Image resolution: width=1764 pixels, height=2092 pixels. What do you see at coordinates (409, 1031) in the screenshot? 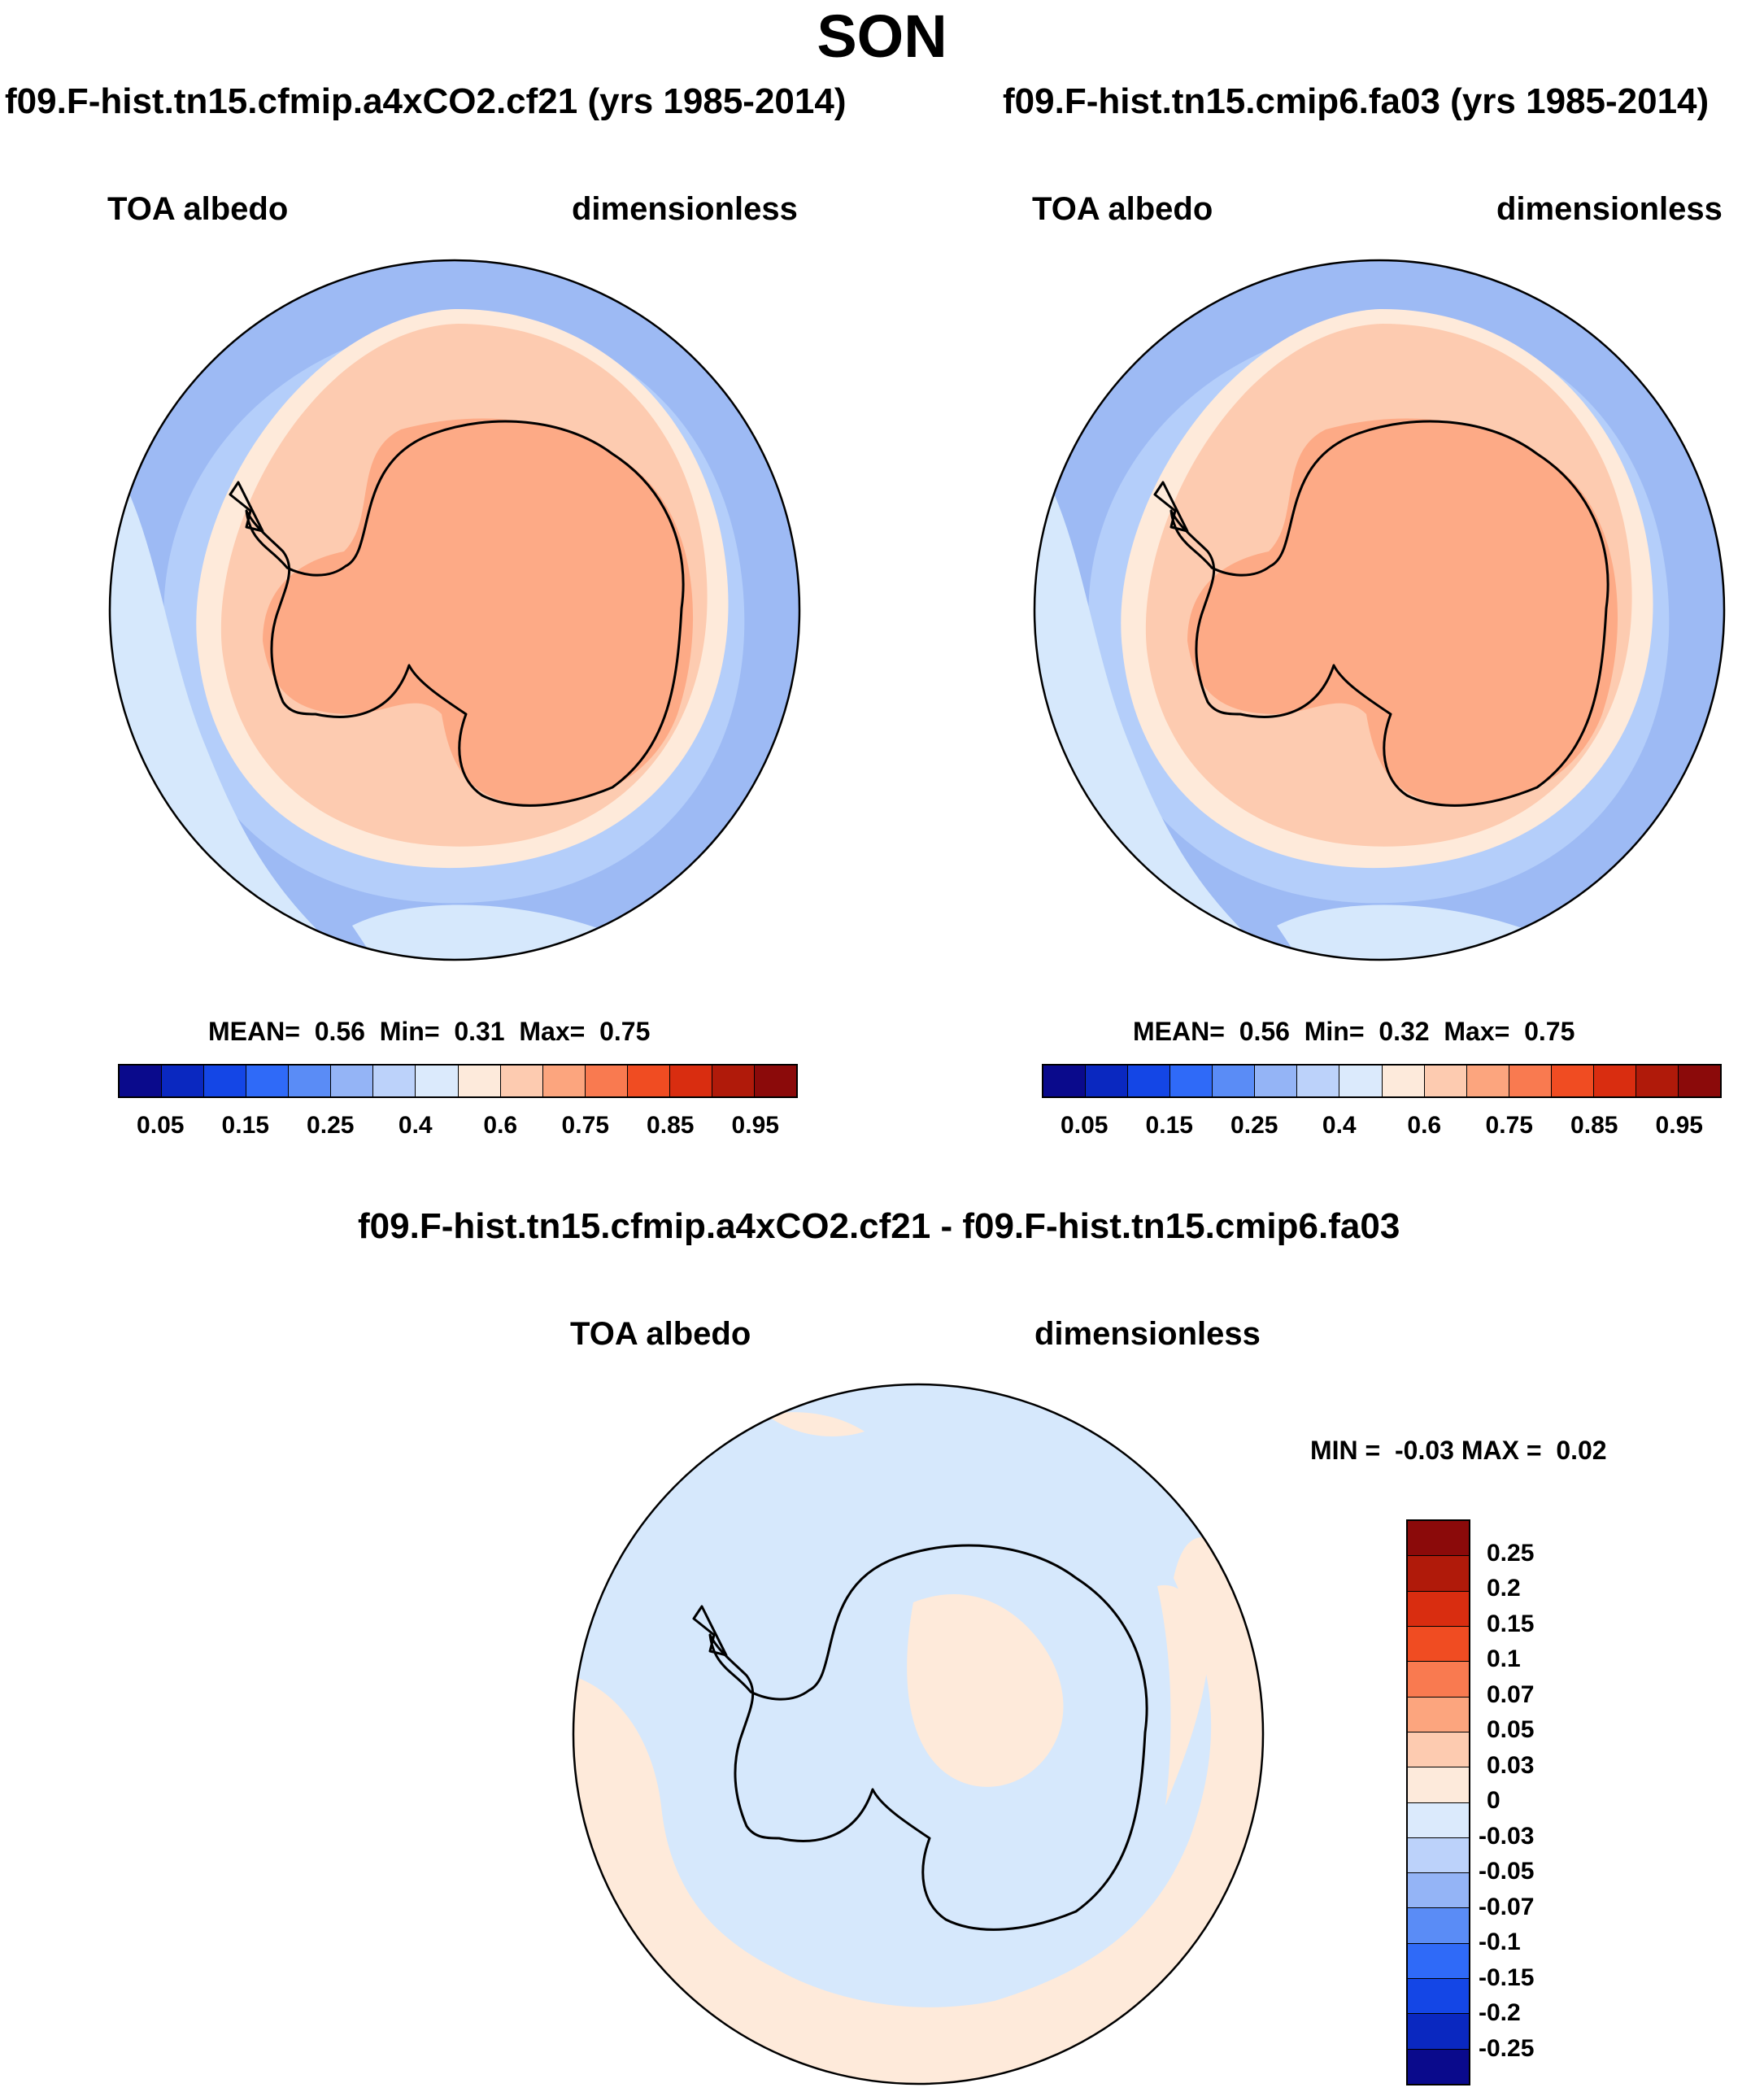
I see `panel1-min-label: Min=` at bounding box center [409, 1031].